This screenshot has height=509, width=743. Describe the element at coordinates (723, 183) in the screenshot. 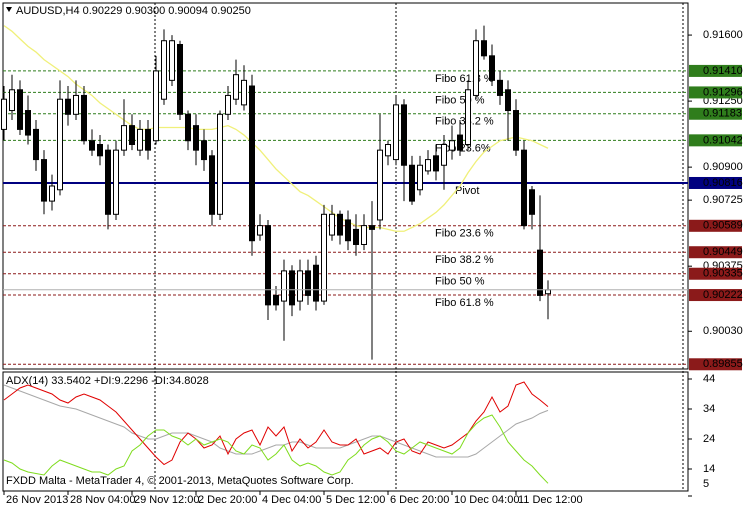

I see `level-tag-label: 0.90816` at that location.